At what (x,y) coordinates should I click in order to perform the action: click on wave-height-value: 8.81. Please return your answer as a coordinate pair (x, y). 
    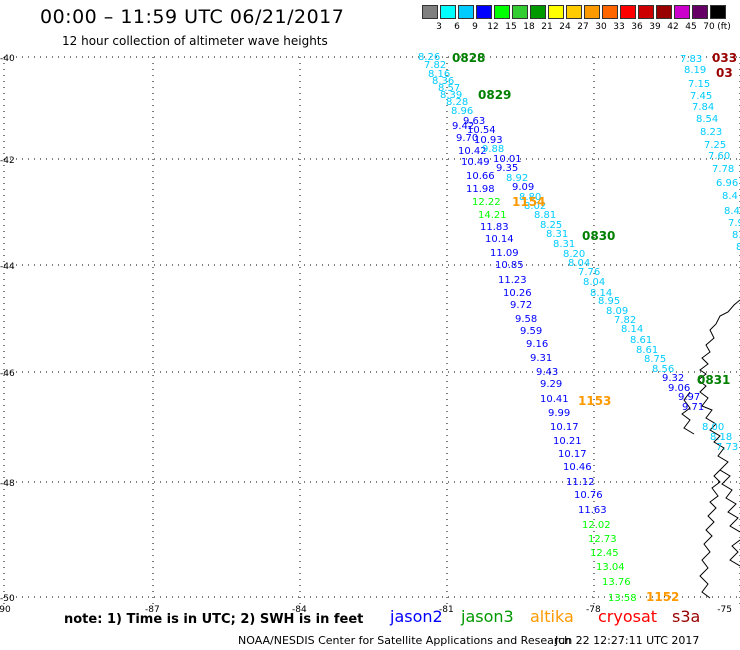
    Looking at the image, I should click on (545, 215).